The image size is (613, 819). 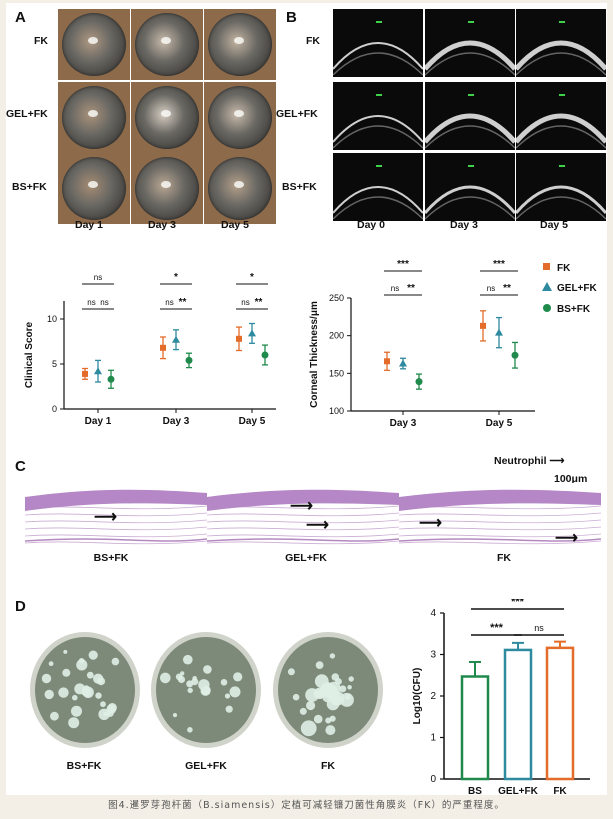 I want to click on y-tick-label: 200, so click(x=336, y=336).